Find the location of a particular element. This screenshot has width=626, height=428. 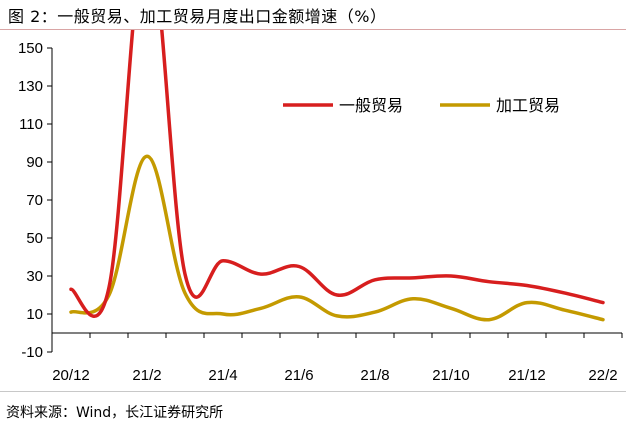

y-tick-label: 30 is located at coordinates (34, 276).